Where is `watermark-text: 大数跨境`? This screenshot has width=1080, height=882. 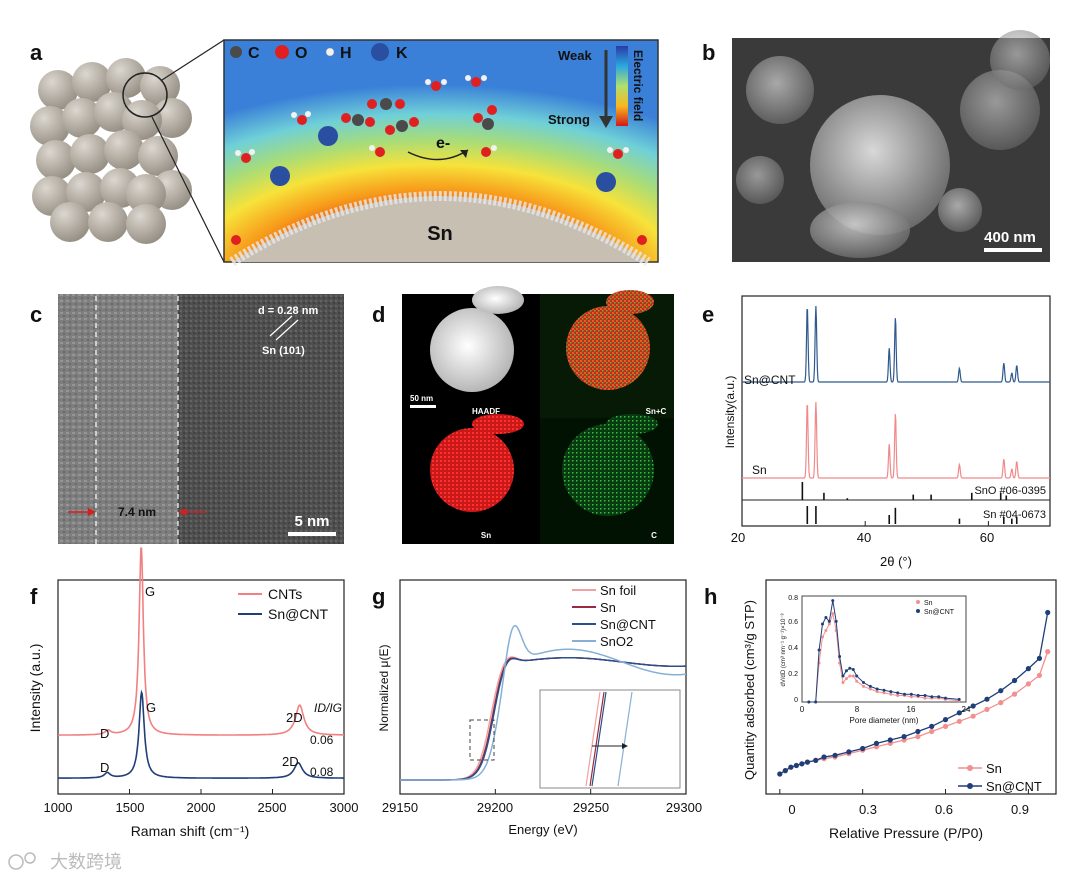
watermark-text: 大数跨境 is located at coordinates (86, 862).